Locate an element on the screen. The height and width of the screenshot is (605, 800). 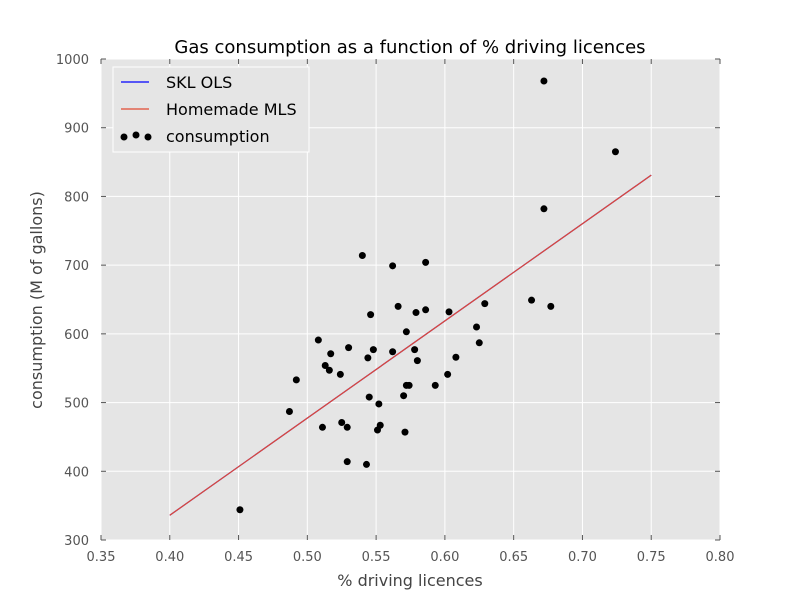
y-tick-label: 300 is located at coordinates (76, 541).